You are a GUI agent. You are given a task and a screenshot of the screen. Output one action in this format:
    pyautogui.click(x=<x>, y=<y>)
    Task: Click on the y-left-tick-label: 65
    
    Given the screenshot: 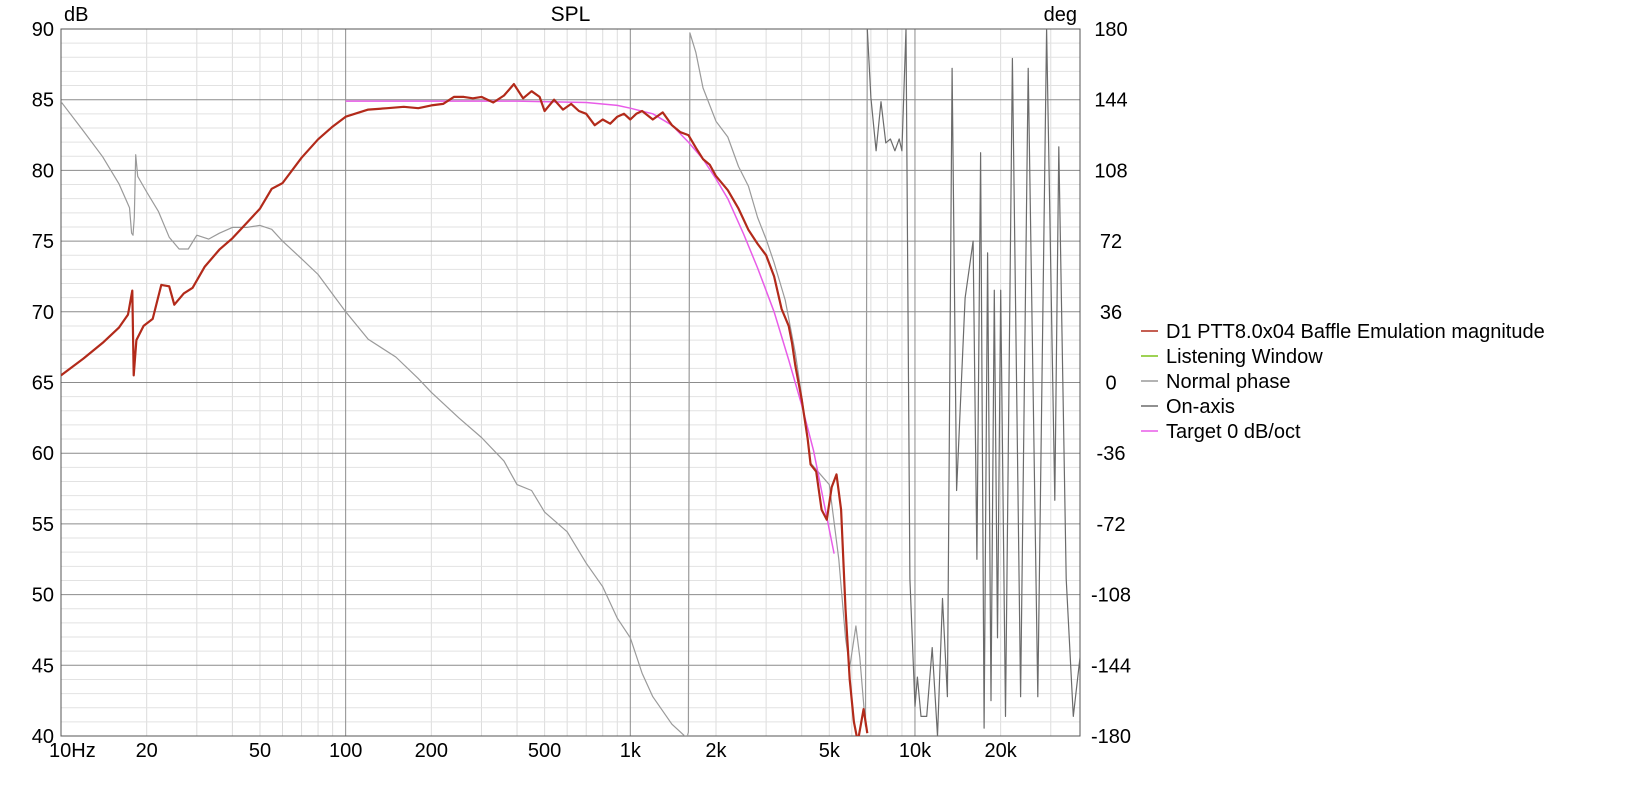 What is the action you would take?
    pyautogui.click(x=43, y=384)
    